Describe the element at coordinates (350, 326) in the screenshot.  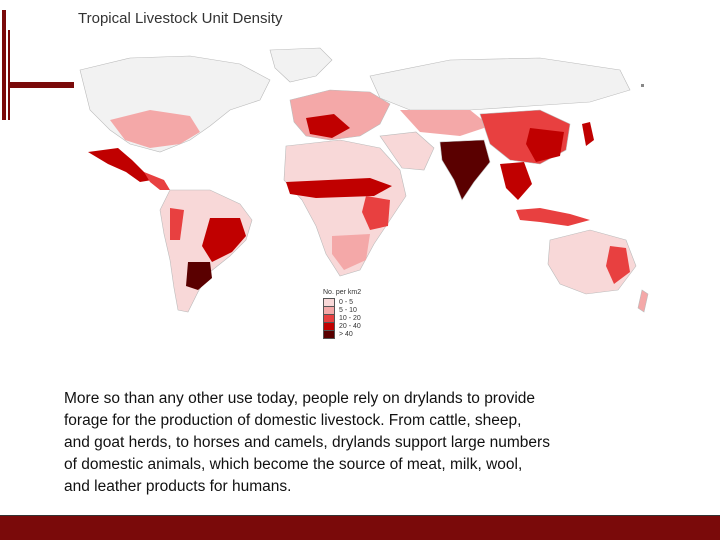
I see `legend-label: 20 - 40` at that location.